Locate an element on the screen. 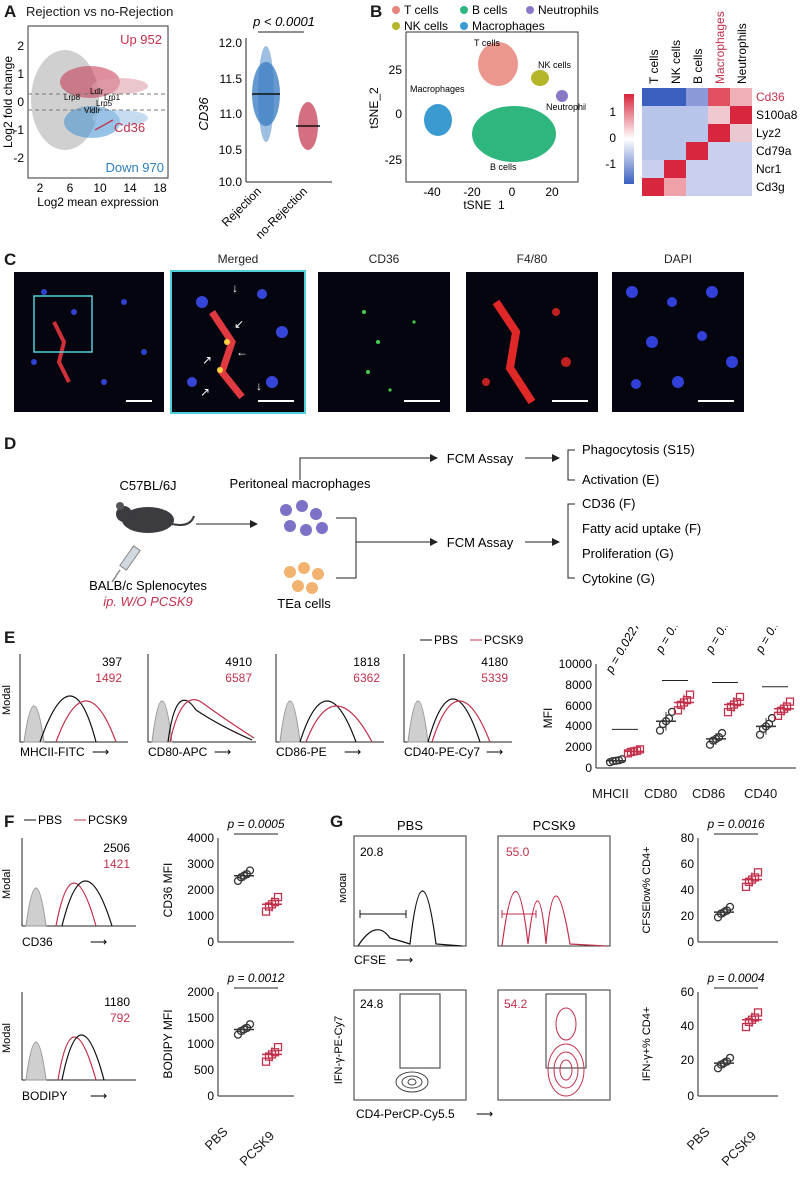  arrow-icon: ↗ is located at coordinates (205, 392).